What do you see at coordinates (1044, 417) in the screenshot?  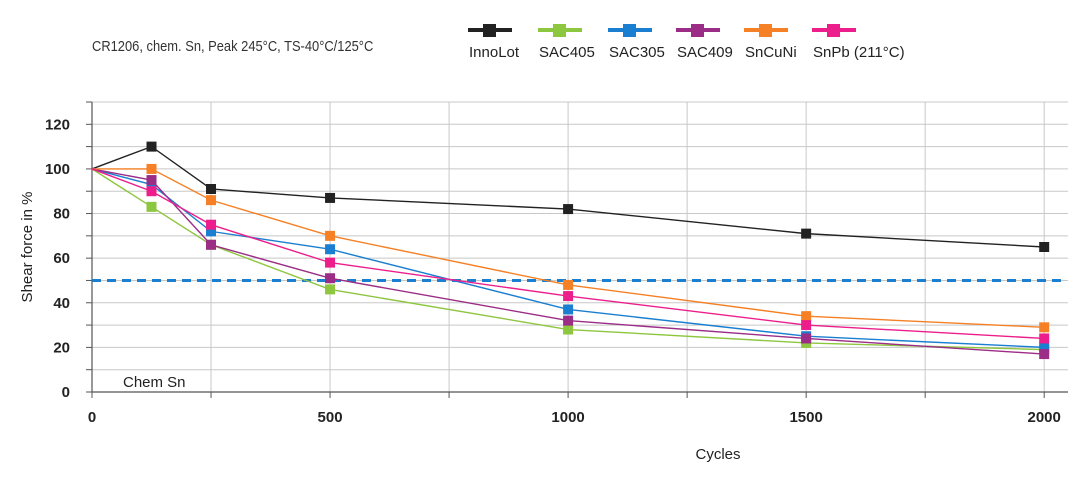 I see `x-tick-label: 2000` at bounding box center [1044, 417].